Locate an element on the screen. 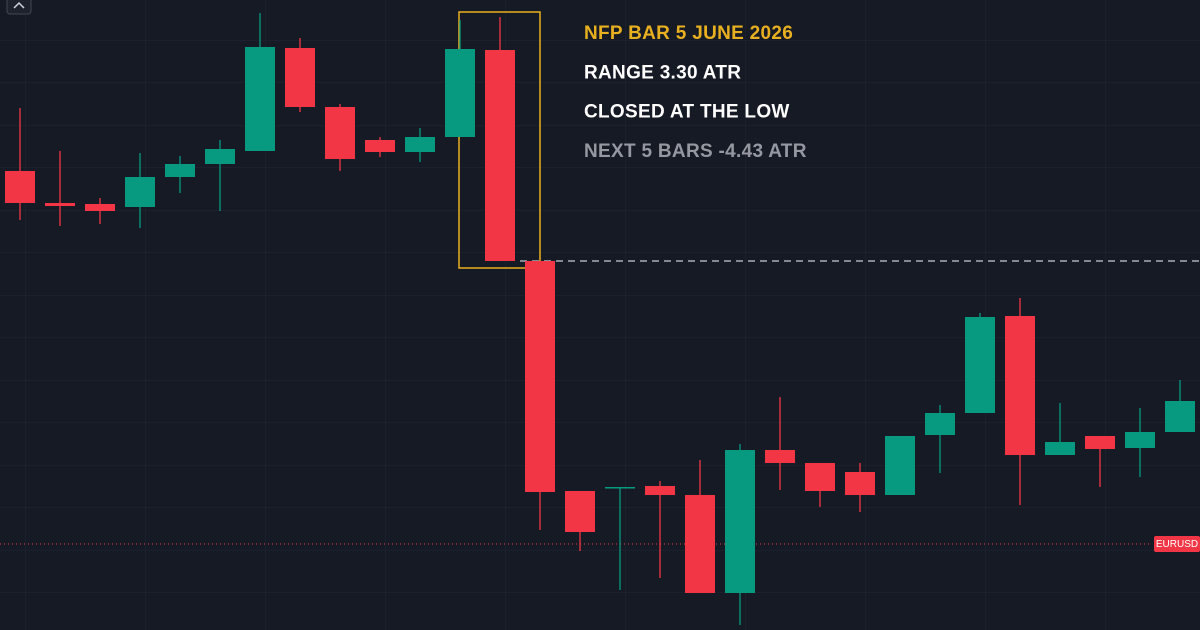  annotation: CLOSED AT THE LOW is located at coordinates (687, 112).